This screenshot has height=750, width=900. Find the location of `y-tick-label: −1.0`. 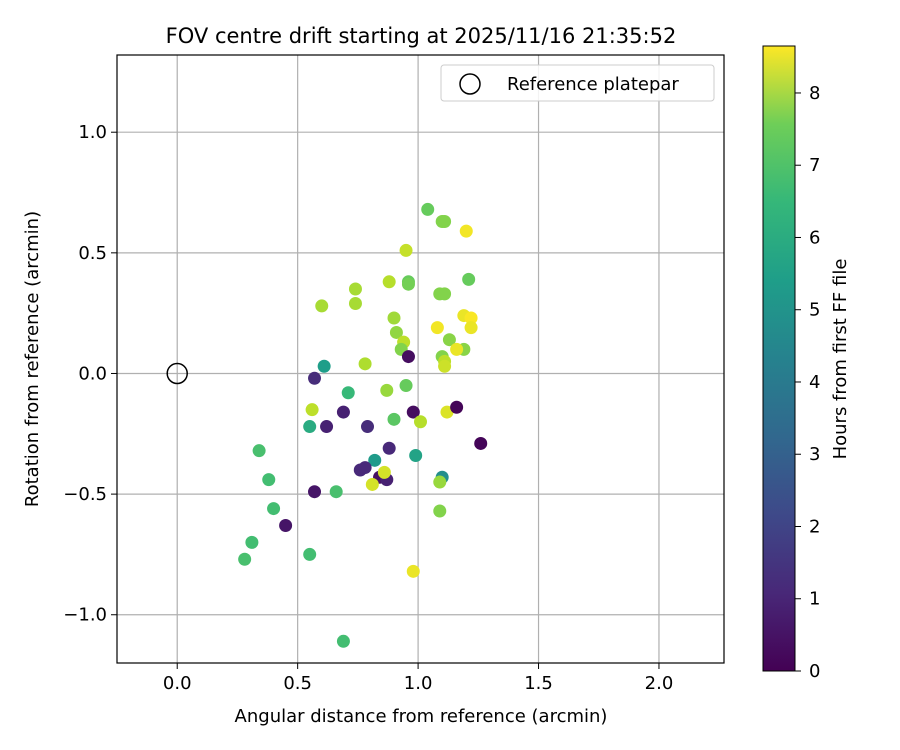

y-tick-label: −1.0 is located at coordinates (85, 615).